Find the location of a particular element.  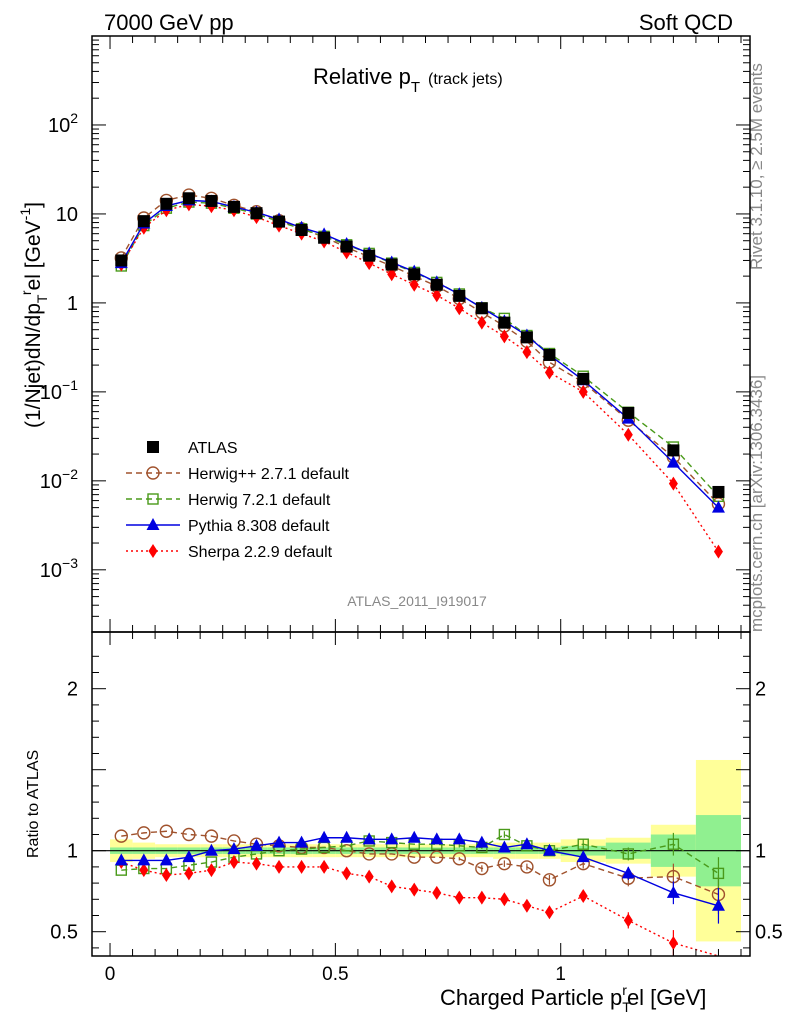

y-tick-label: 10⁻³ is located at coordinates (59, 568).